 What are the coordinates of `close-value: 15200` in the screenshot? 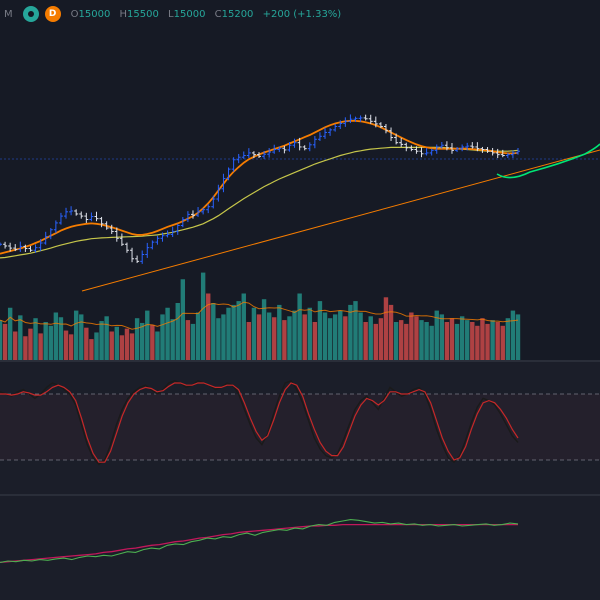 It's located at (237, 14).